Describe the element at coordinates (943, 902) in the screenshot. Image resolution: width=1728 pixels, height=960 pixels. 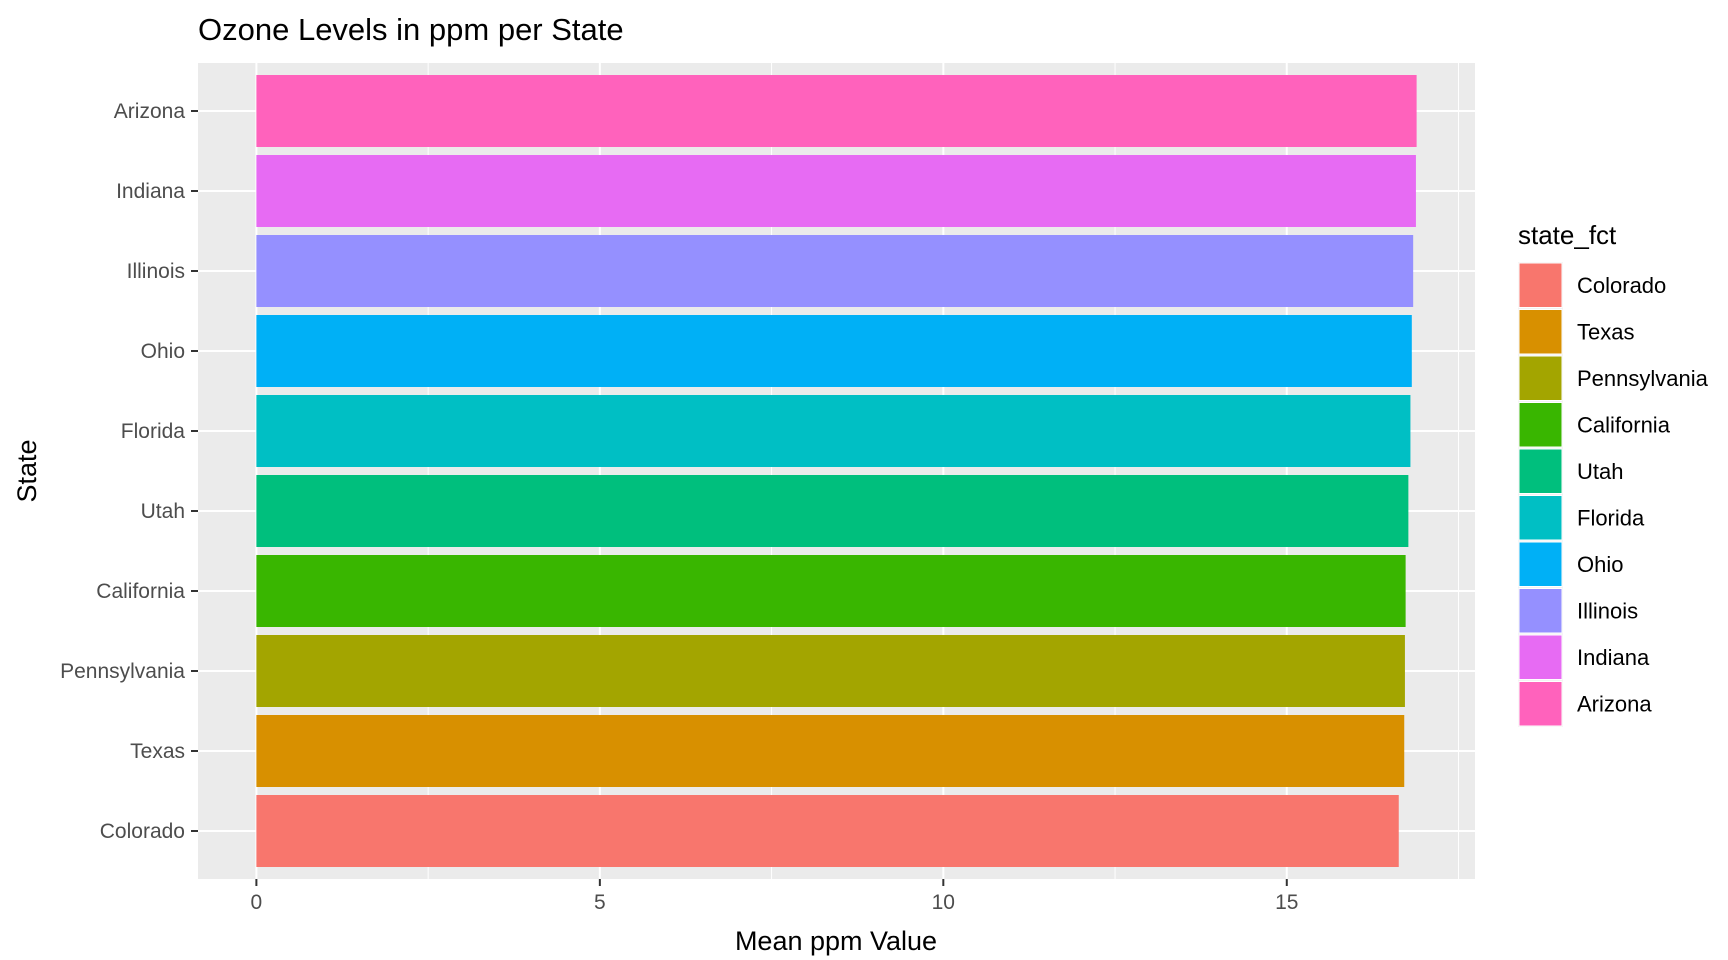
I see `x-tick-label-10: 10` at that location.